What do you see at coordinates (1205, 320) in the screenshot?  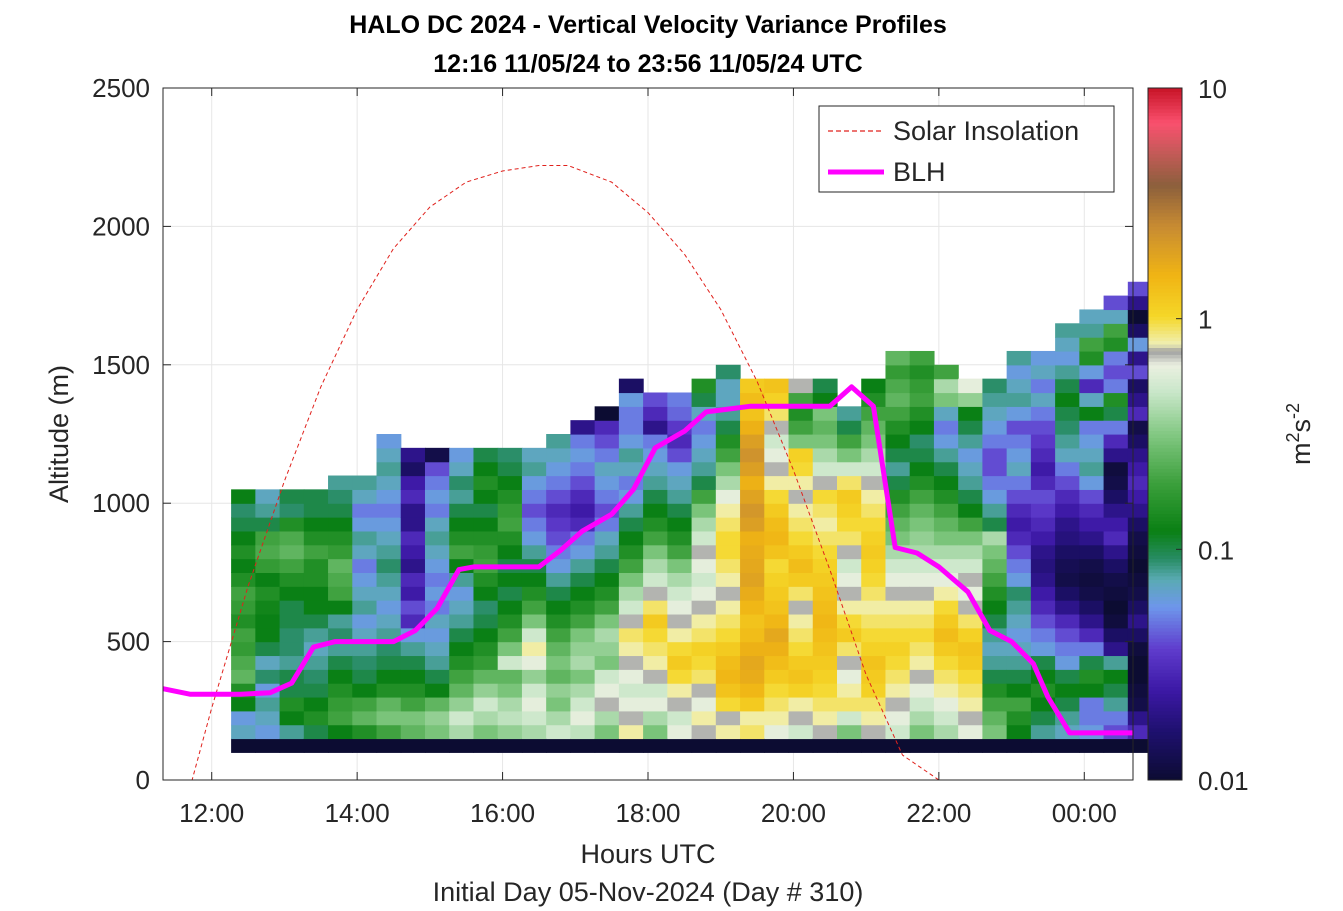 I see `colorbar-tick-label: 1` at bounding box center [1205, 320].